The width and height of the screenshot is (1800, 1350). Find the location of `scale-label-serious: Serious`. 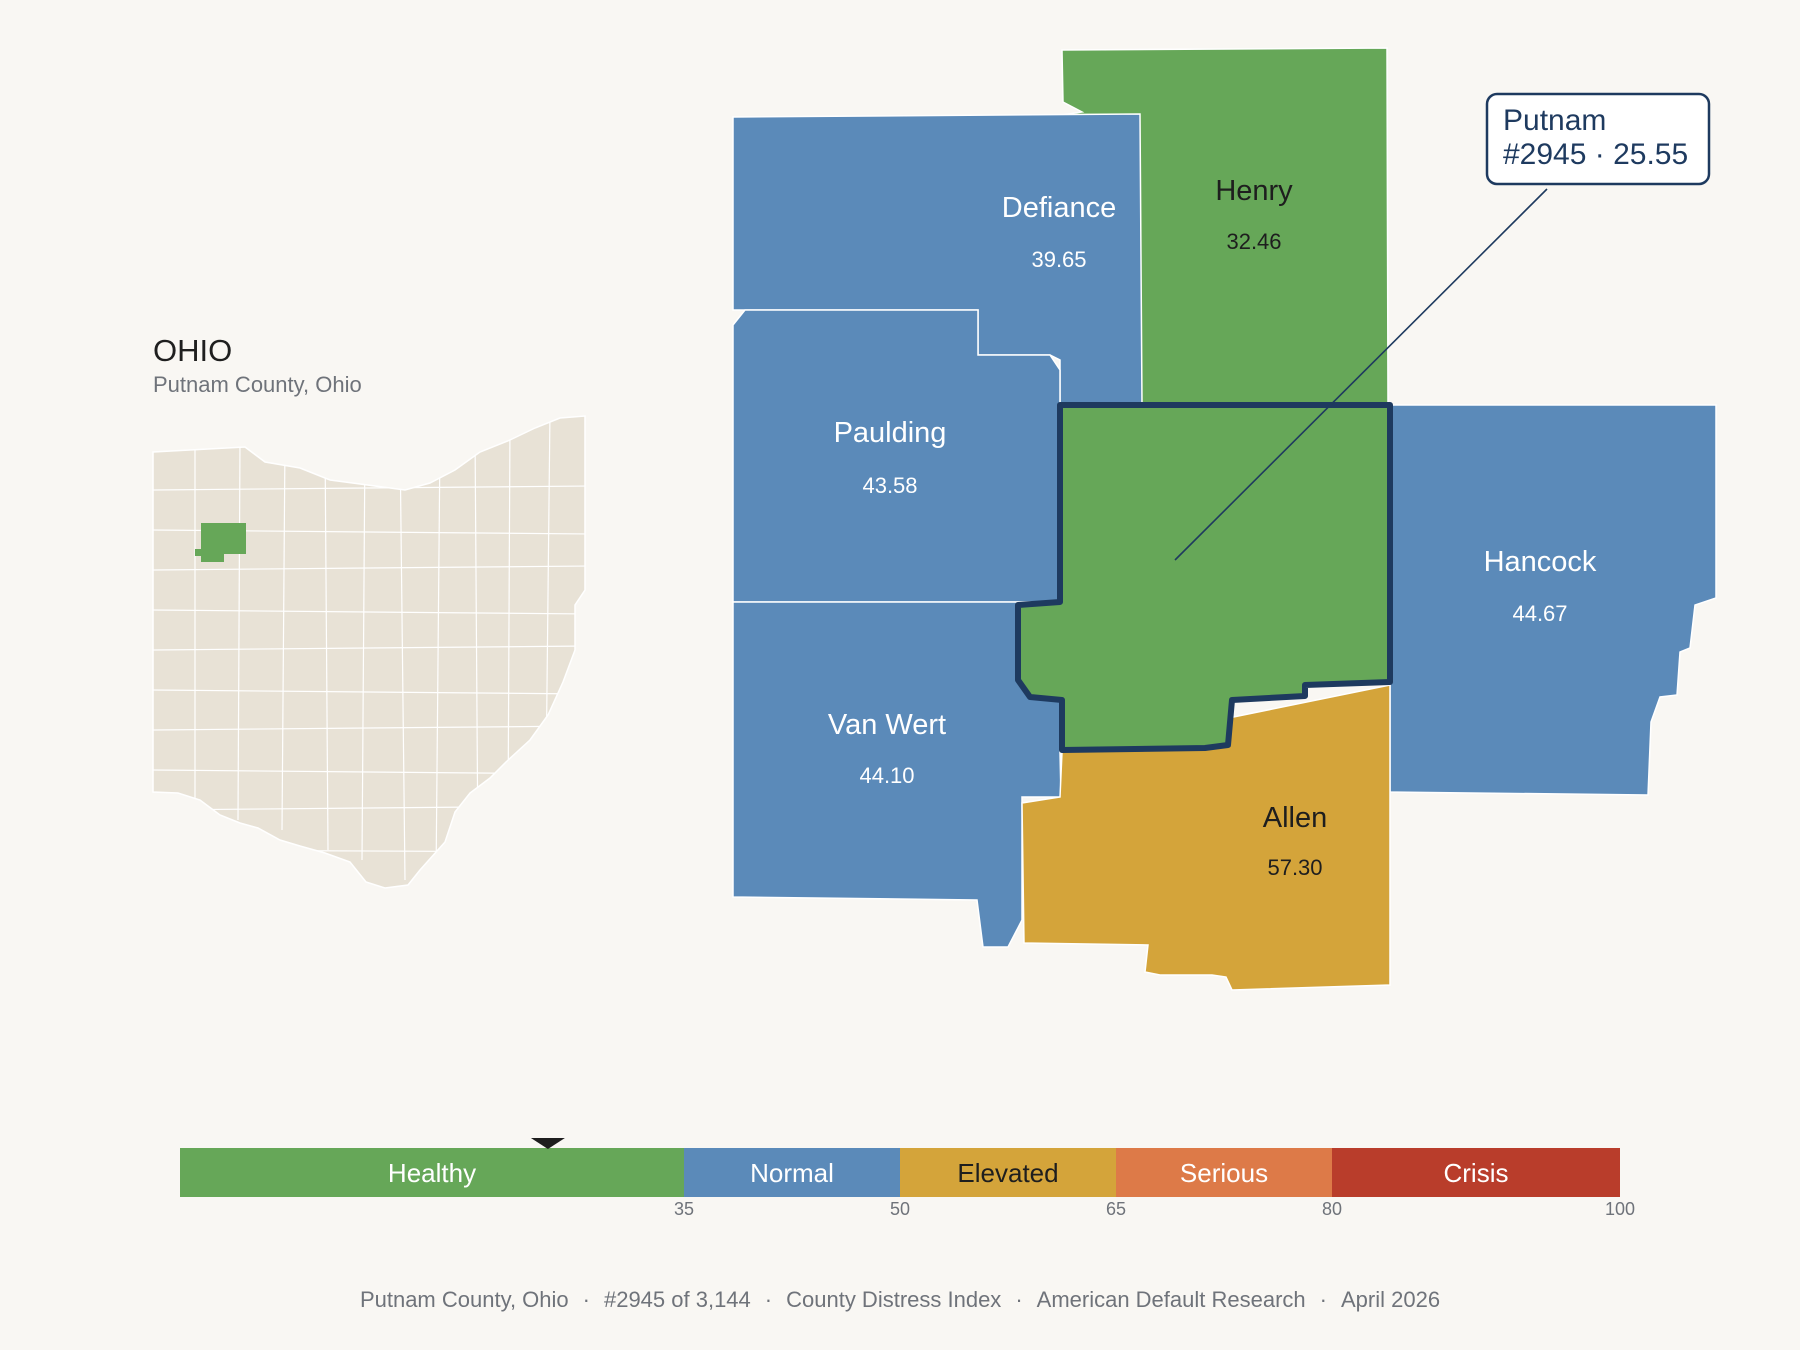

scale-label-serious: Serious is located at coordinates (1224, 1173).